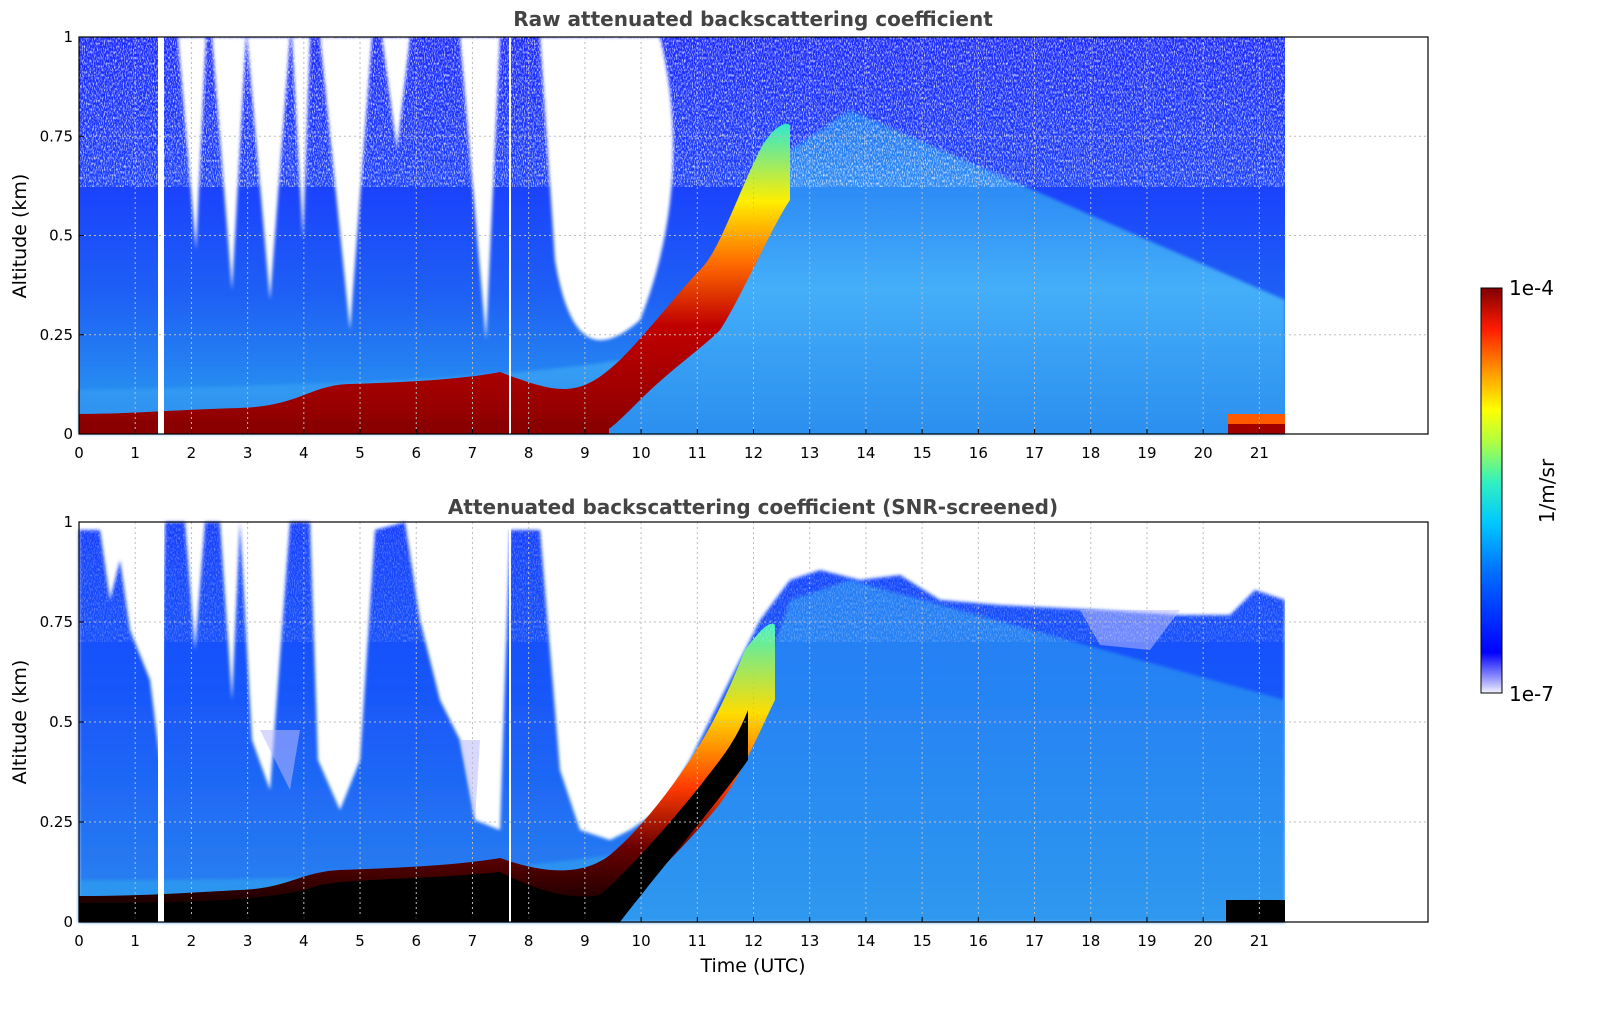 Image resolution: width=1621 pixels, height=1020 pixels. Describe the element at coordinates (1356, 722) in the screenshot. I see `snr-no-data-region` at that location.